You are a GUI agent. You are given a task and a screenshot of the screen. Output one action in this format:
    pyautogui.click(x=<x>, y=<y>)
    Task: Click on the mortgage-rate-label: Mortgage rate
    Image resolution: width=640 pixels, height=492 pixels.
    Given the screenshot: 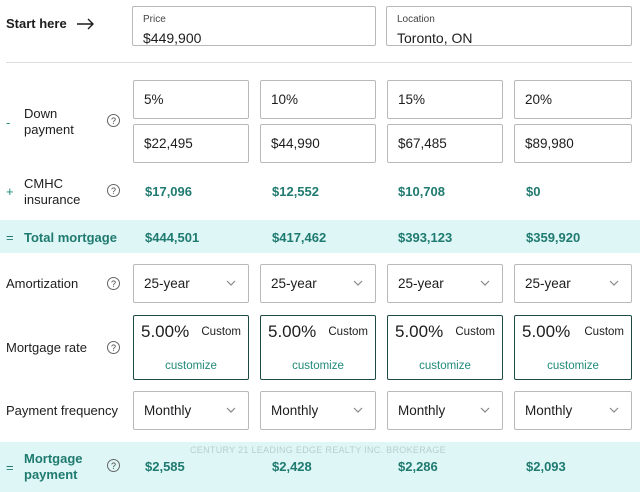 What is the action you would take?
    pyautogui.click(x=46, y=347)
    